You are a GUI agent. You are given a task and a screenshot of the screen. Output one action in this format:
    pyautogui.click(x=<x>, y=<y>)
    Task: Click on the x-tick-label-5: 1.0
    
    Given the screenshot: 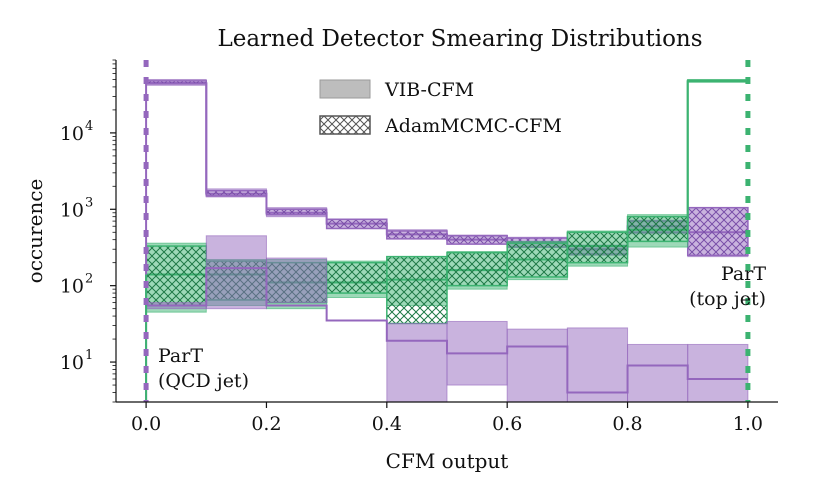 What is the action you would take?
    pyautogui.click(x=748, y=424)
    